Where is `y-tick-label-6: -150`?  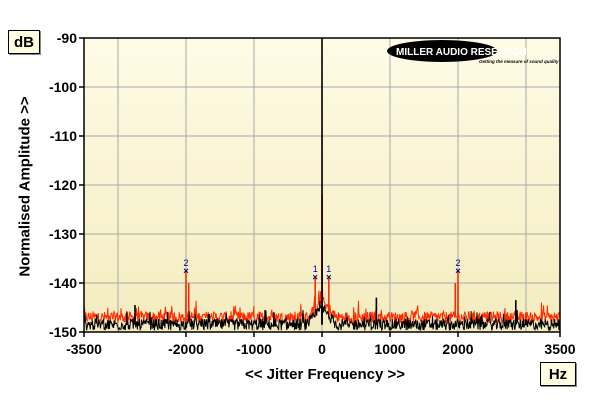
y-tick-label-6: -150 is located at coordinates (63, 332).